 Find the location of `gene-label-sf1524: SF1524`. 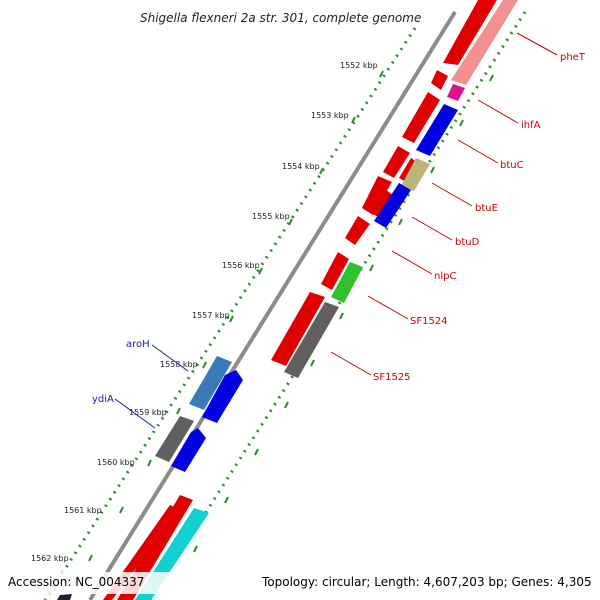

gene-label-sf1524: SF1524 is located at coordinates (429, 321).